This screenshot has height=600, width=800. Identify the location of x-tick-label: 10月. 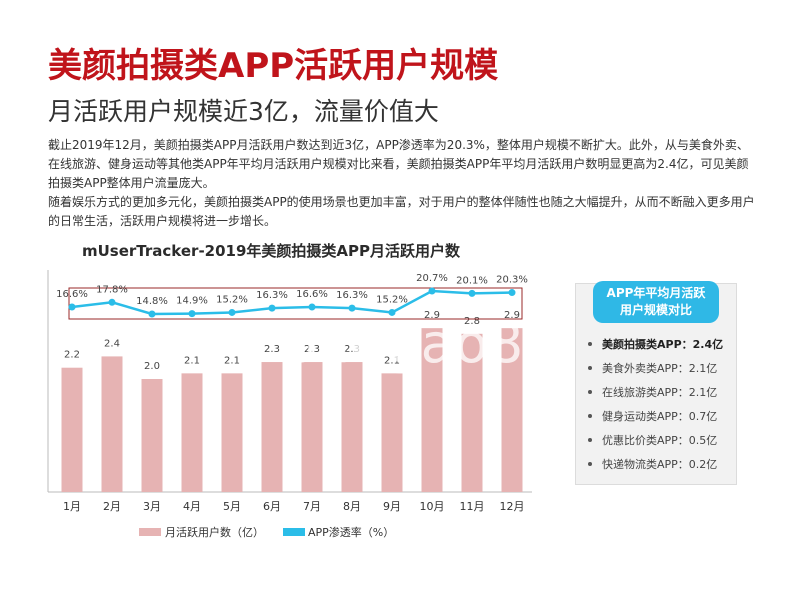
(432, 506).